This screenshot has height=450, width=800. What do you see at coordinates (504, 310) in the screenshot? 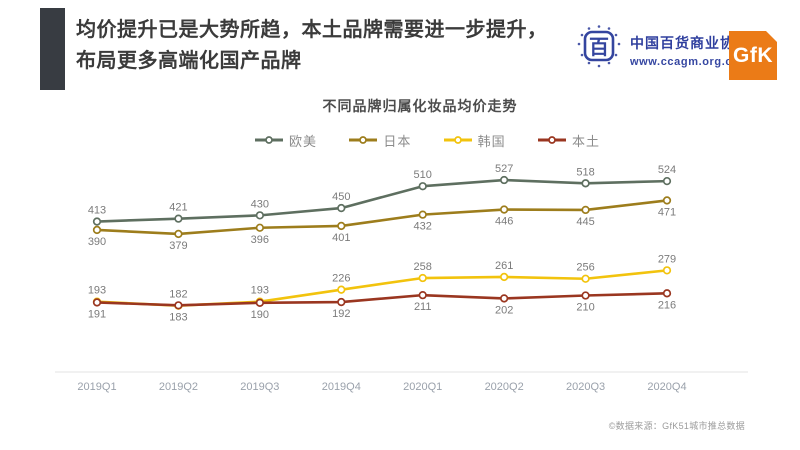
I see `value-label-local: 202` at bounding box center [504, 310].